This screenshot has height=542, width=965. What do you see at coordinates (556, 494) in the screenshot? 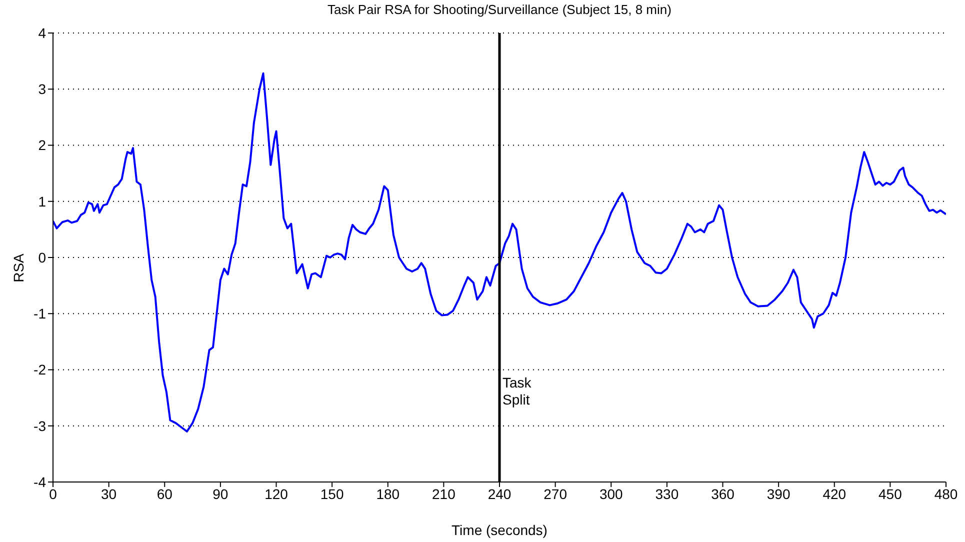
I see `x-tick-label: 270` at bounding box center [556, 494].